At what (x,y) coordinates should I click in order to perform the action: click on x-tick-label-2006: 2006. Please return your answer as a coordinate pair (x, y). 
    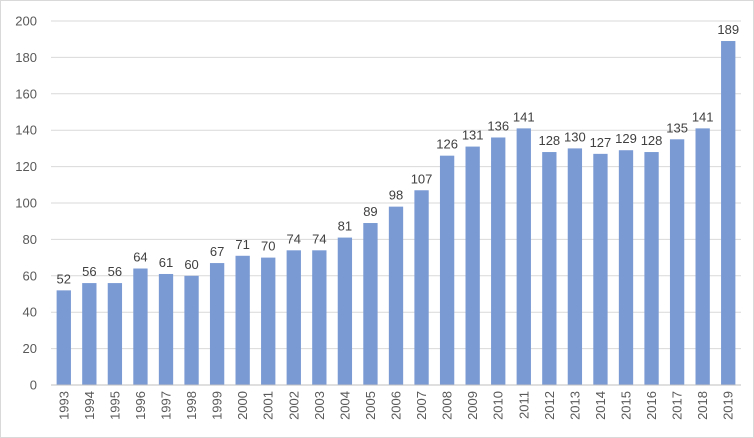
    Looking at the image, I should click on (396, 405).